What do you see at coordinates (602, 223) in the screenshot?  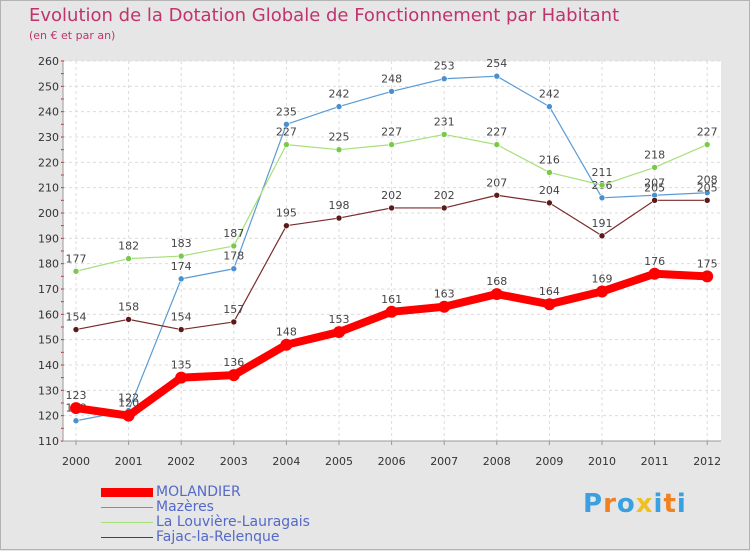 I see `data-label: 191` at bounding box center [602, 223].